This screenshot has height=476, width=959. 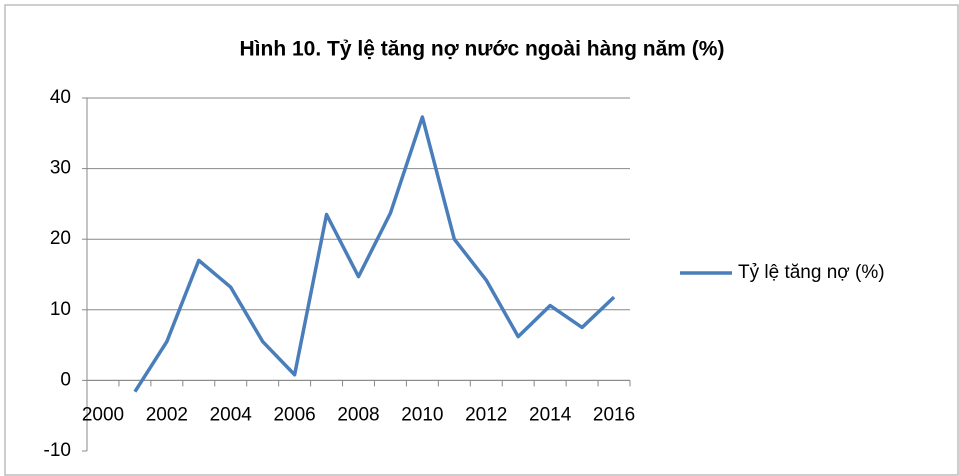 What do you see at coordinates (422, 414) in the screenshot?
I see `x-tick-label: 2010` at bounding box center [422, 414].